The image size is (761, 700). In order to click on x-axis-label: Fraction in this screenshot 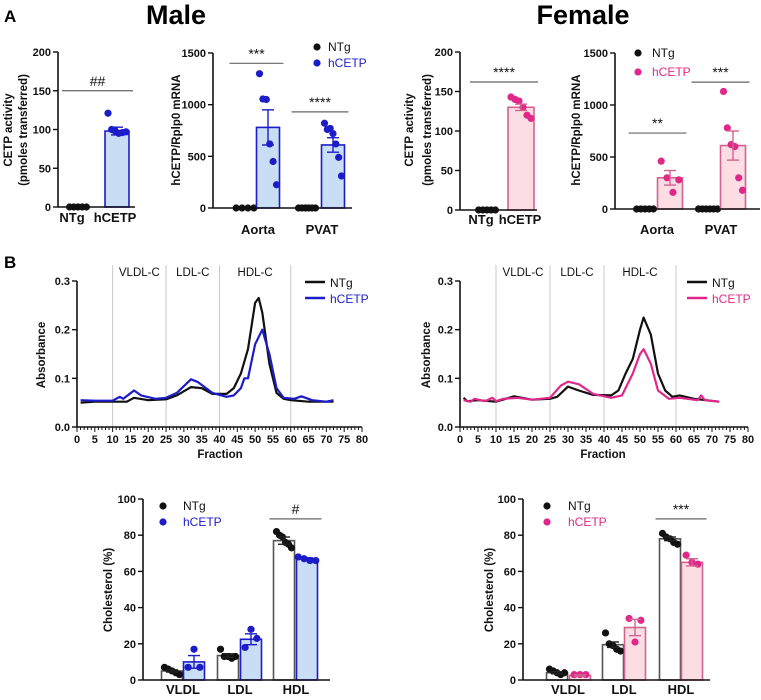, I will do `click(602, 455)`.